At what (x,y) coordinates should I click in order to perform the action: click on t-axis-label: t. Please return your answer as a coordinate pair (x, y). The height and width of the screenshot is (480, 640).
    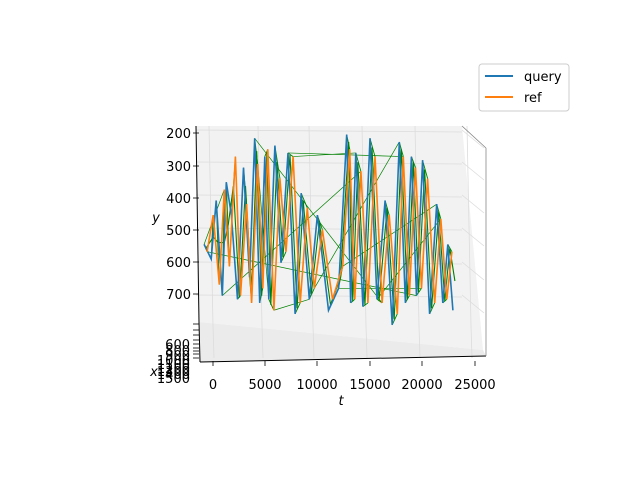
    Looking at the image, I should click on (341, 401).